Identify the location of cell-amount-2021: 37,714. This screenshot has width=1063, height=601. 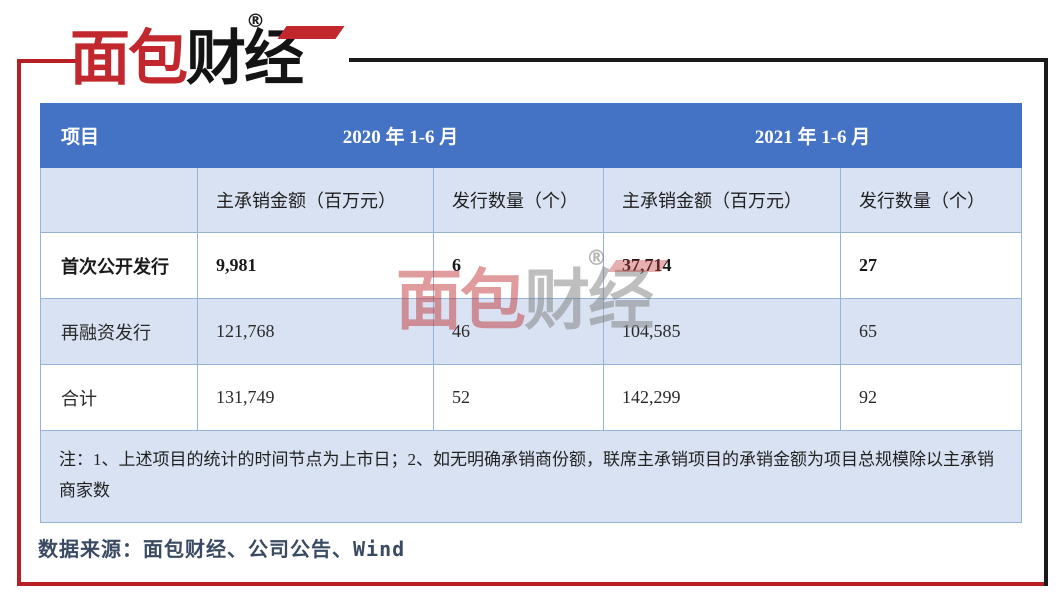
(722, 265).